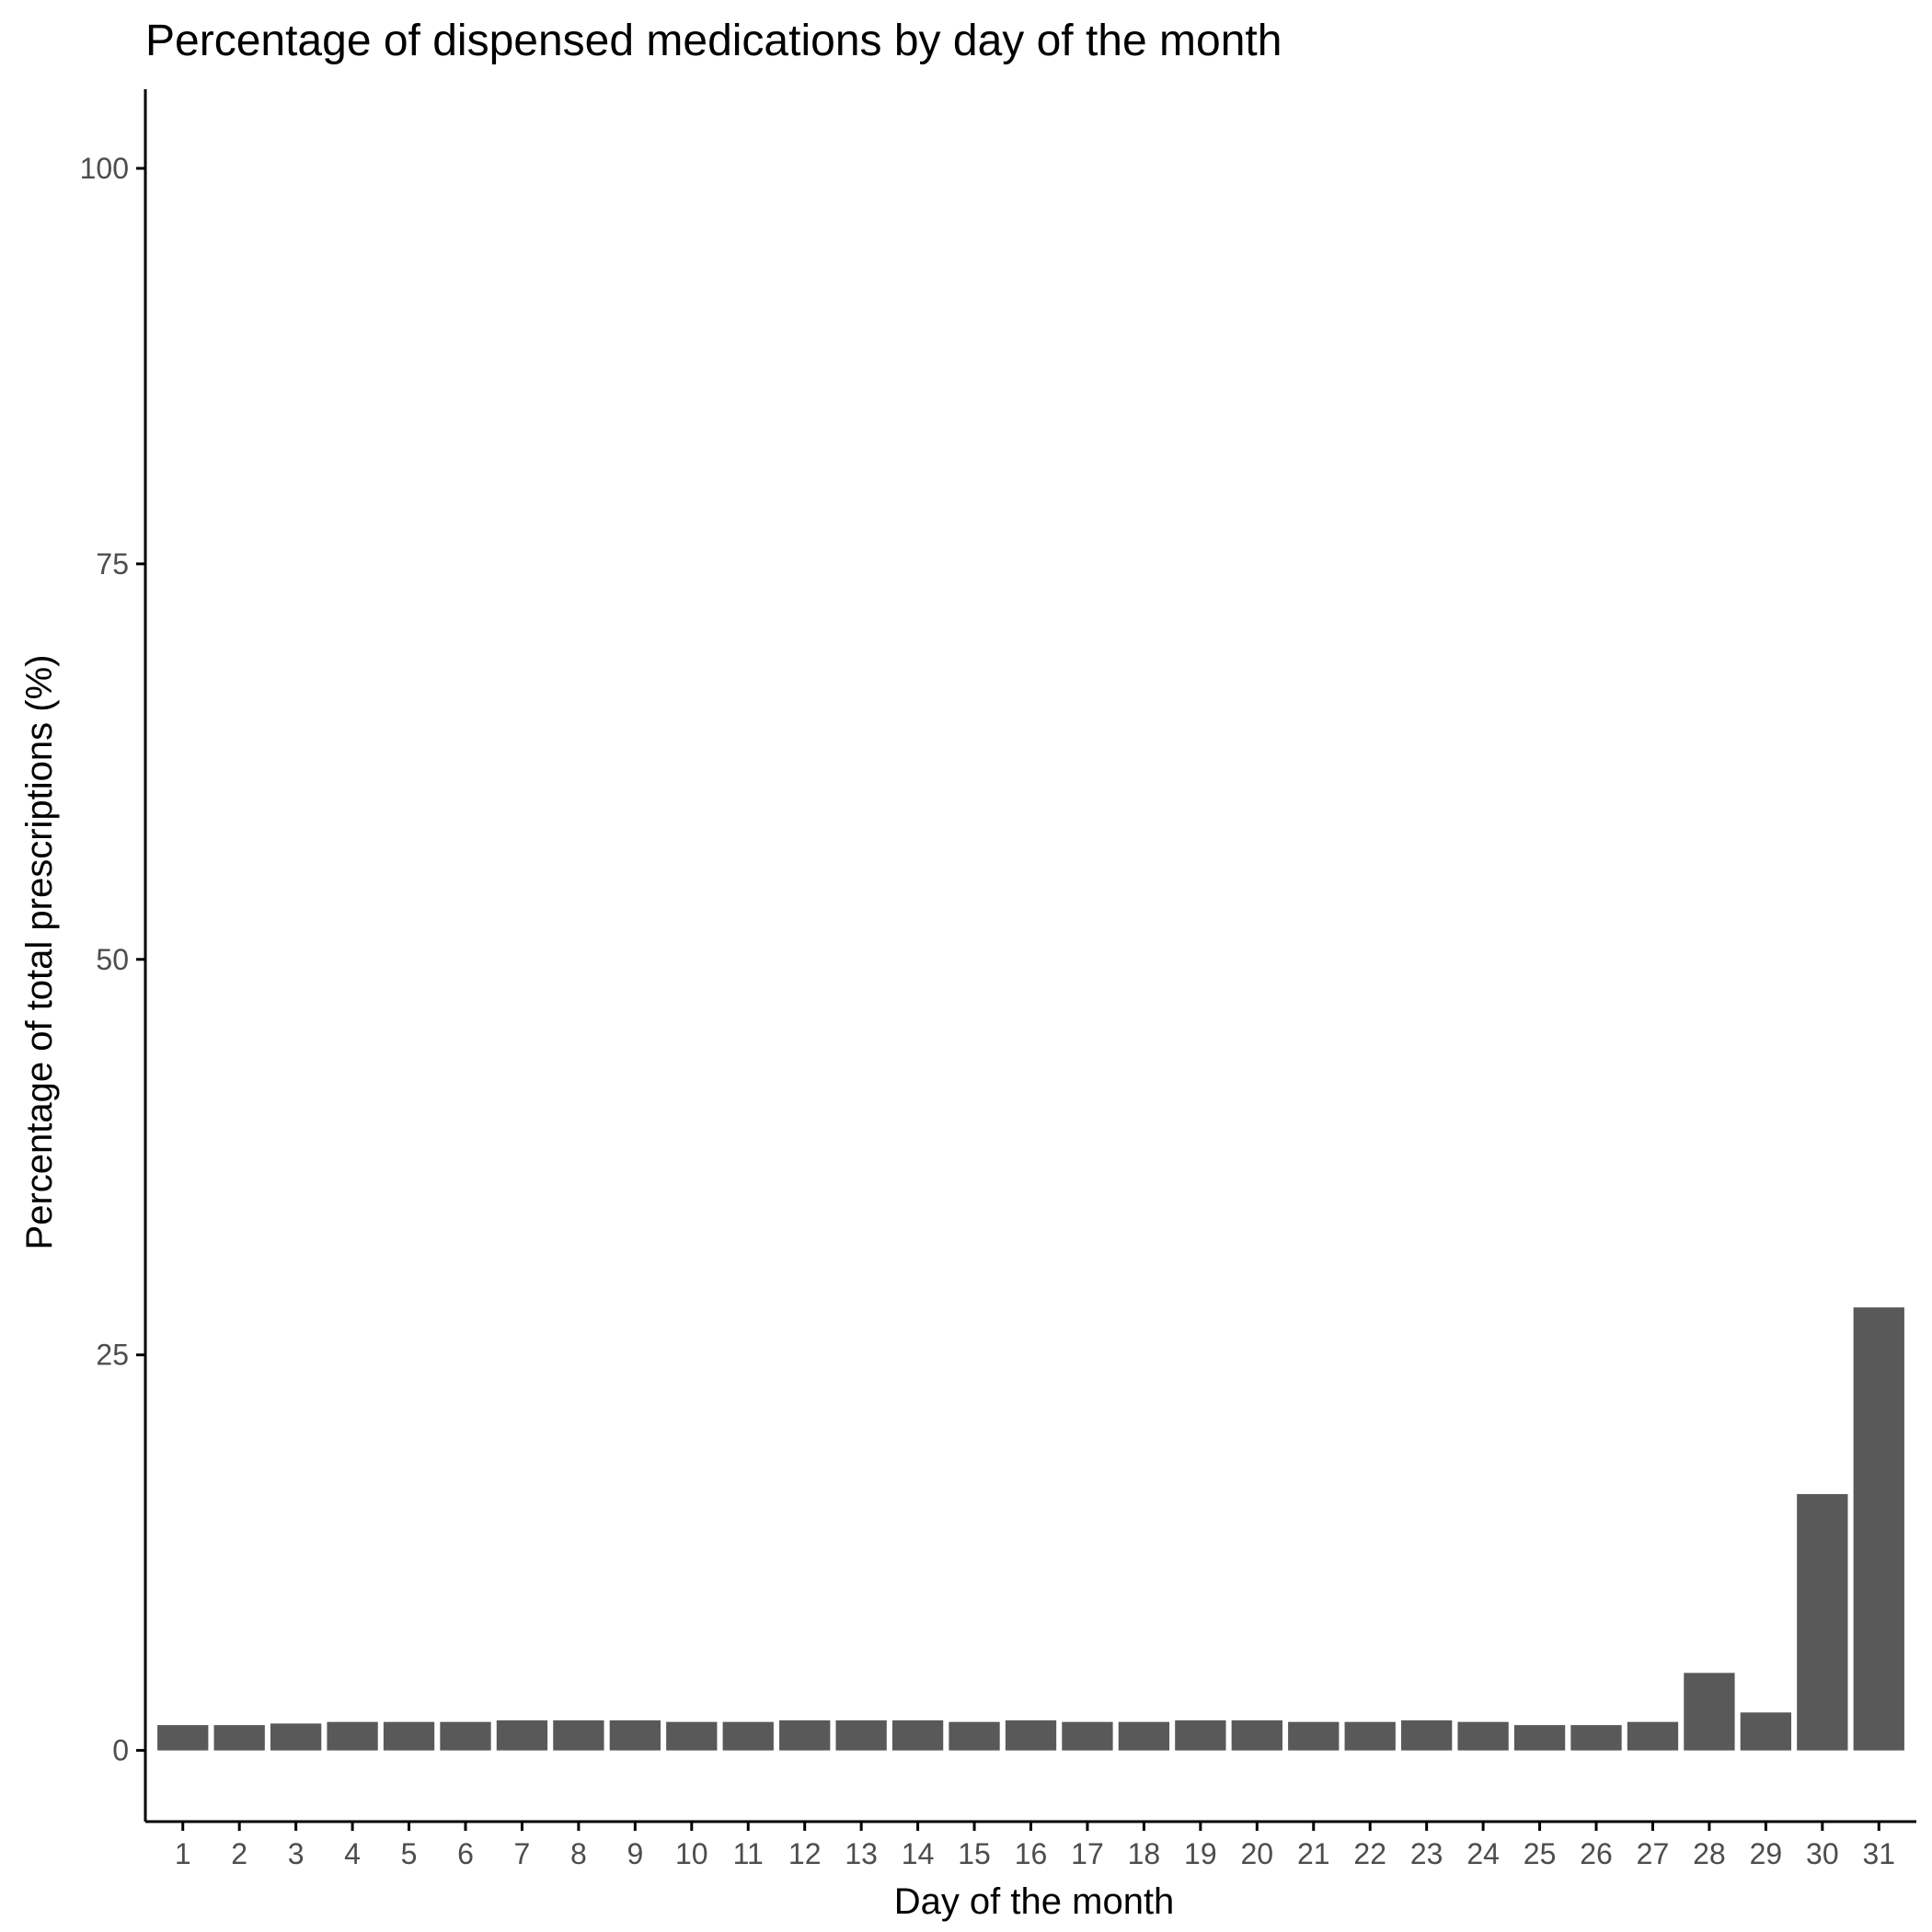 The image size is (1932, 1932). I want to click on y-tick-label: 50, so click(112, 959).